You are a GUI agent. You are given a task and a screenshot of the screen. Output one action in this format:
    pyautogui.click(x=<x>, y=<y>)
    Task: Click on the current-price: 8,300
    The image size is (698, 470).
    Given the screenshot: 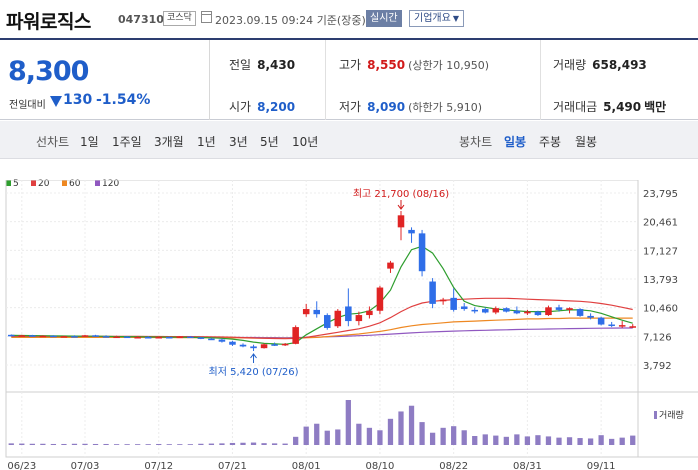 What is the action you would take?
    pyautogui.click(x=48, y=71)
    